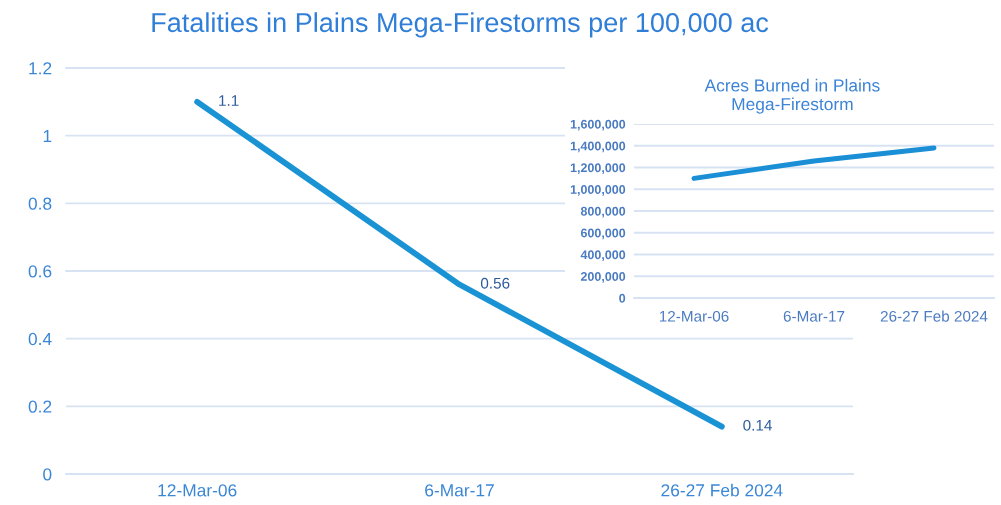 Image resolution: width=1001 pixels, height=505 pixels. I want to click on y-tick-label: 400,000, so click(603, 255).